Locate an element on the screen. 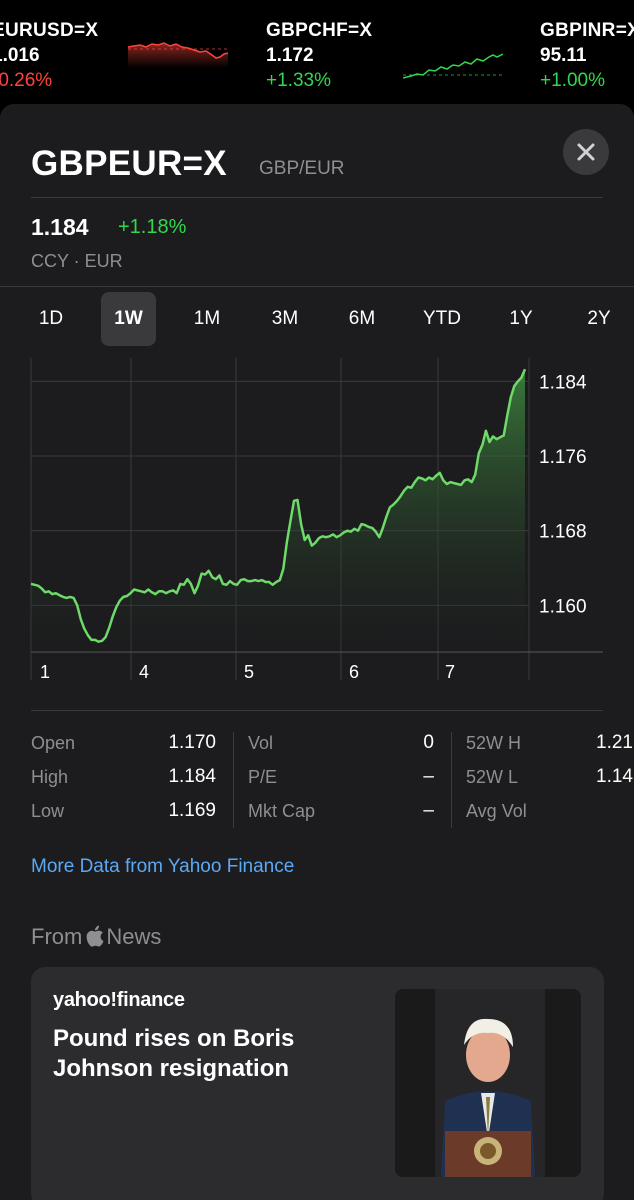 This screenshot has width=634, height=1200. stat-label-low: Low is located at coordinates (48, 811).